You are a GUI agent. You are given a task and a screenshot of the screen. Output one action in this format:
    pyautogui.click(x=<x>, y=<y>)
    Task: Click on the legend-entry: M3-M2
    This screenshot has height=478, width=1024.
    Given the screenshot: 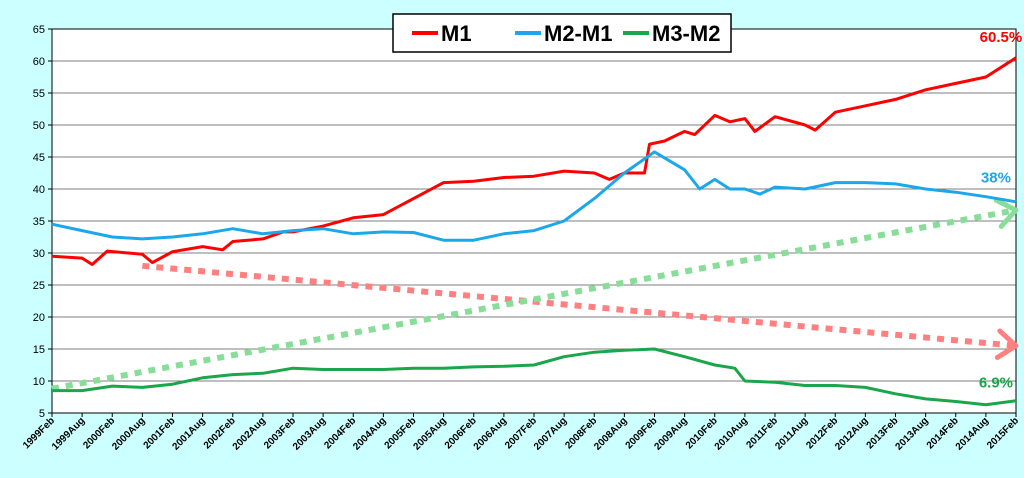 What is the action you would take?
    pyautogui.click(x=671, y=33)
    